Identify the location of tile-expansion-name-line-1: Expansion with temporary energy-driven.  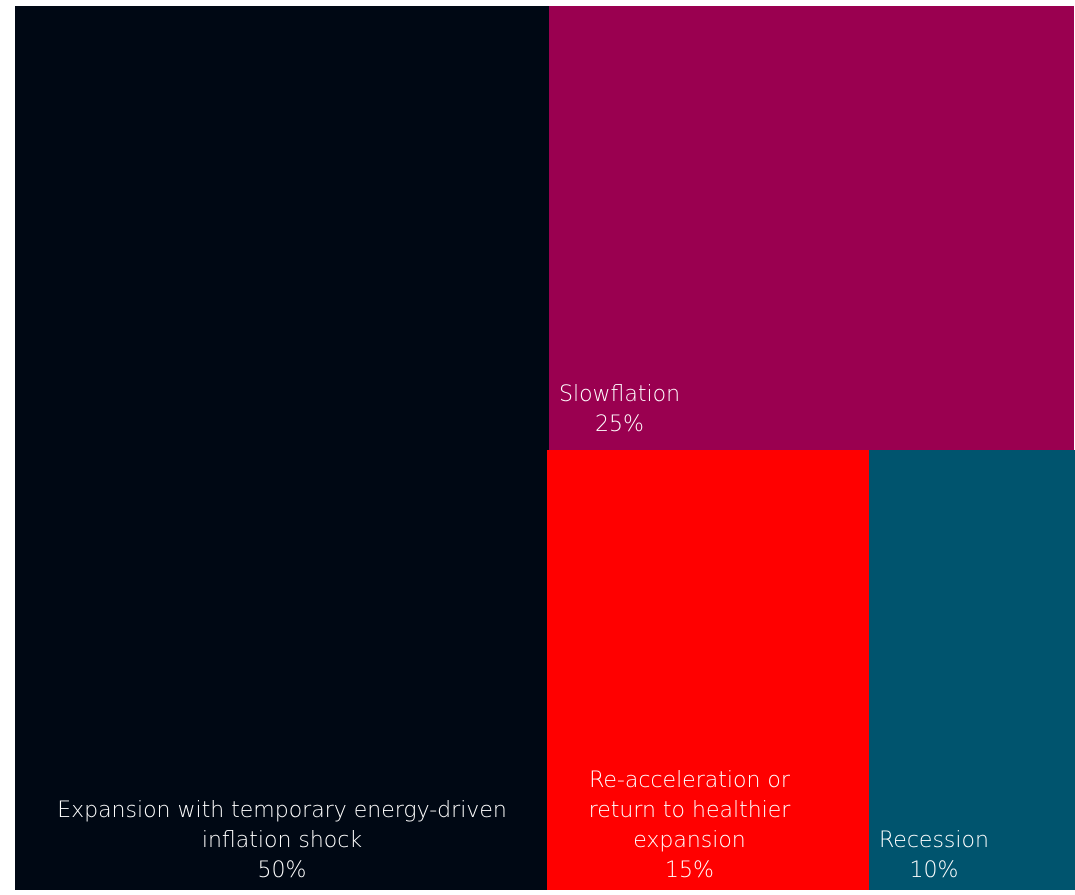
(282, 811).